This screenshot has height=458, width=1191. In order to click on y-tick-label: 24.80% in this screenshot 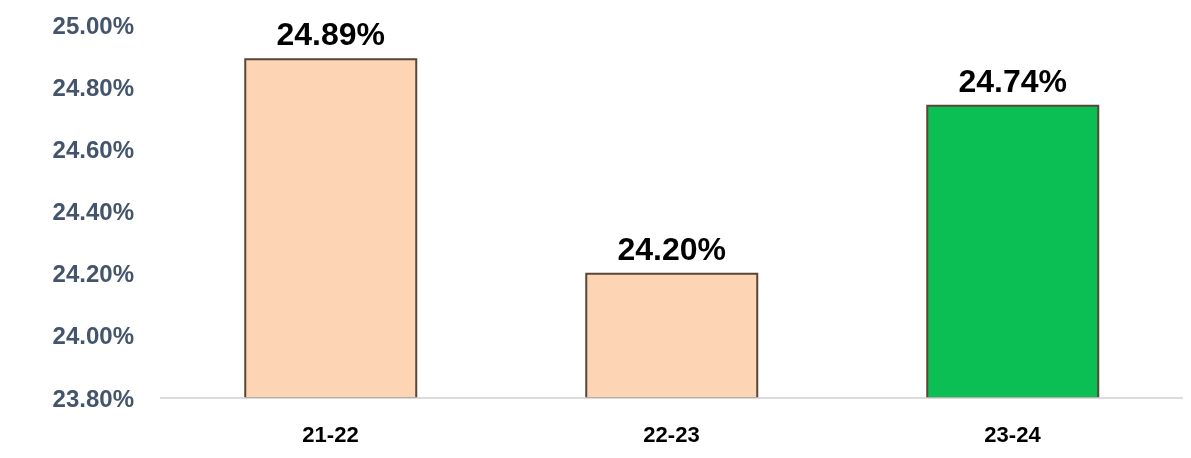, I will do `click(93, 87)`.